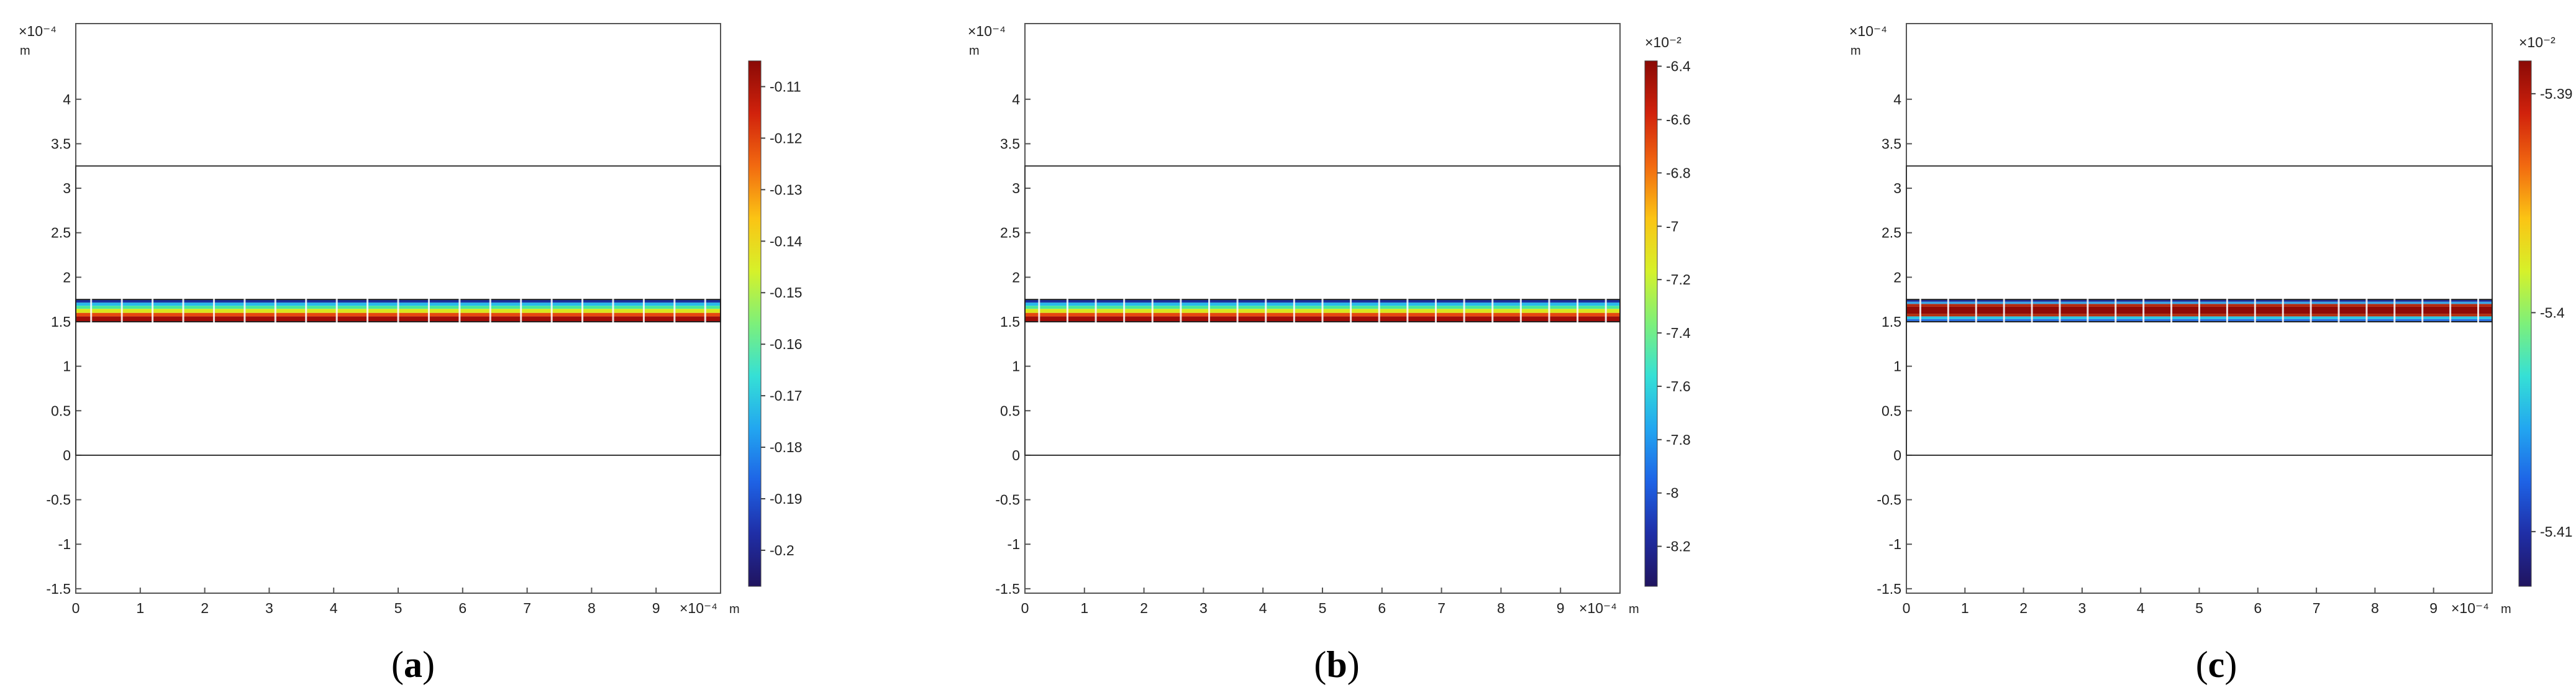  Describe the element at coordinates (785, 86) in the screenshot. I see `colorbar-tick-label: -0.11` at that location.